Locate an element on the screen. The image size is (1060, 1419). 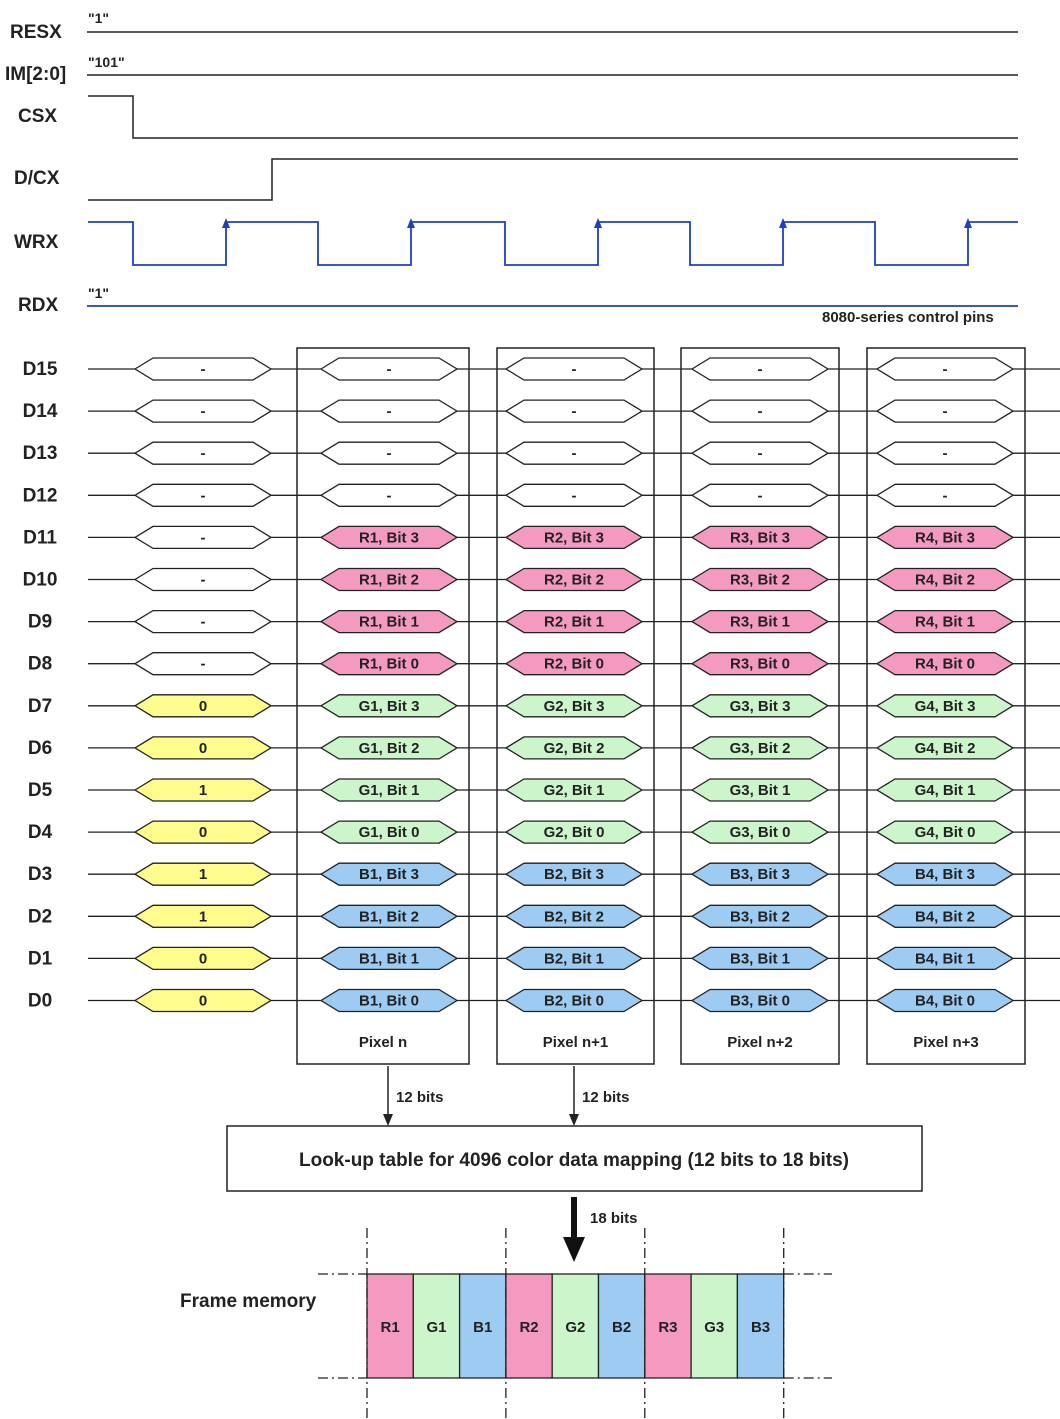
data-pin-row: D14 - - - - - is located at coordinates (541, 411).